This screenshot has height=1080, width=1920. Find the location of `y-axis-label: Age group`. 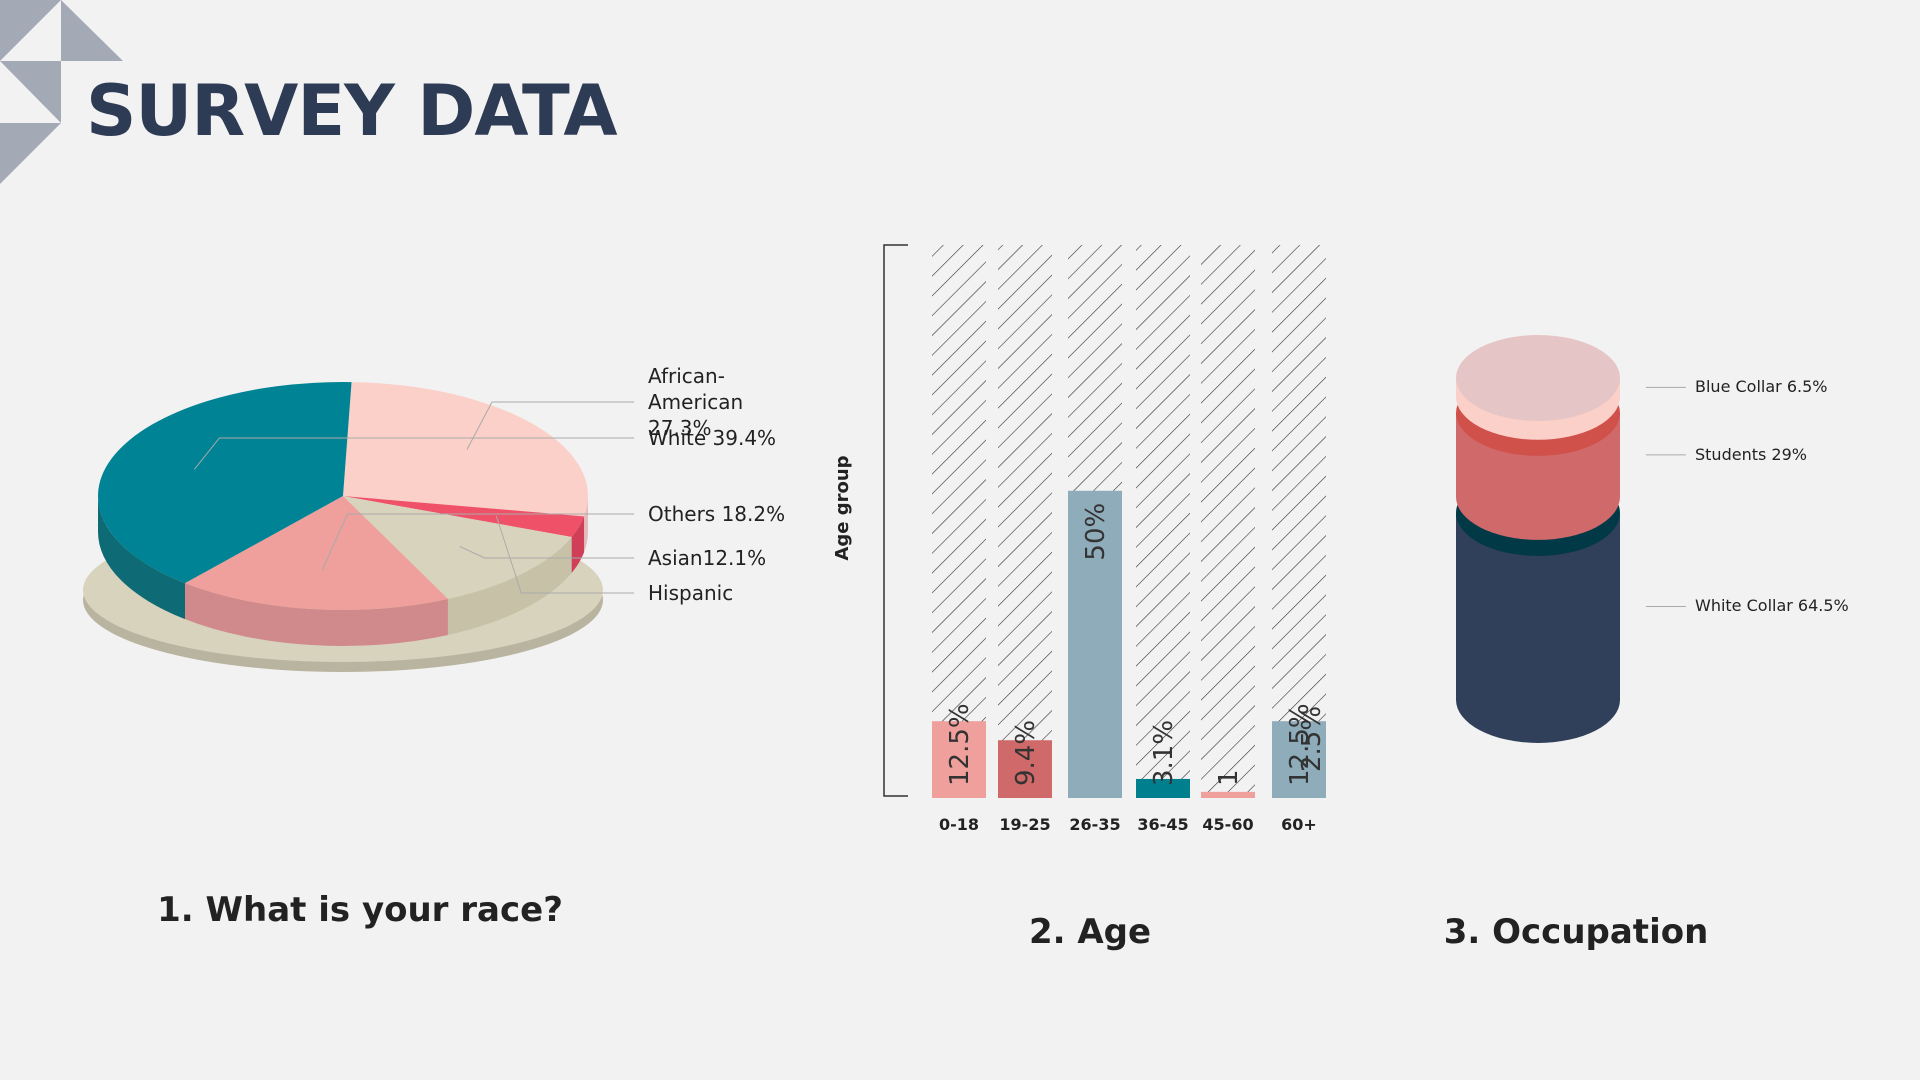

y-axis-label: Age group is located at coordinates (842, 507).